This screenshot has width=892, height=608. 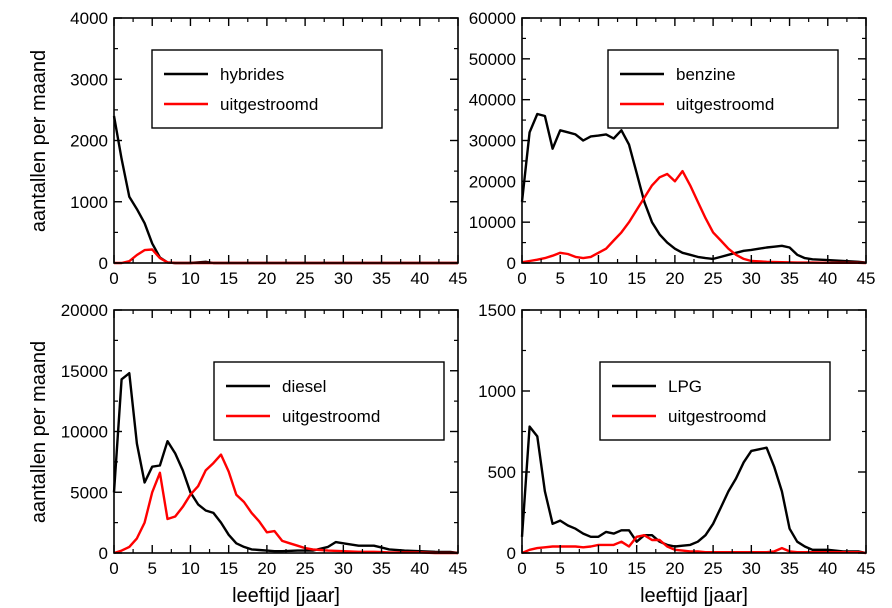 I want to click on y-tick-label: 40000, so click(x=492, y=100).